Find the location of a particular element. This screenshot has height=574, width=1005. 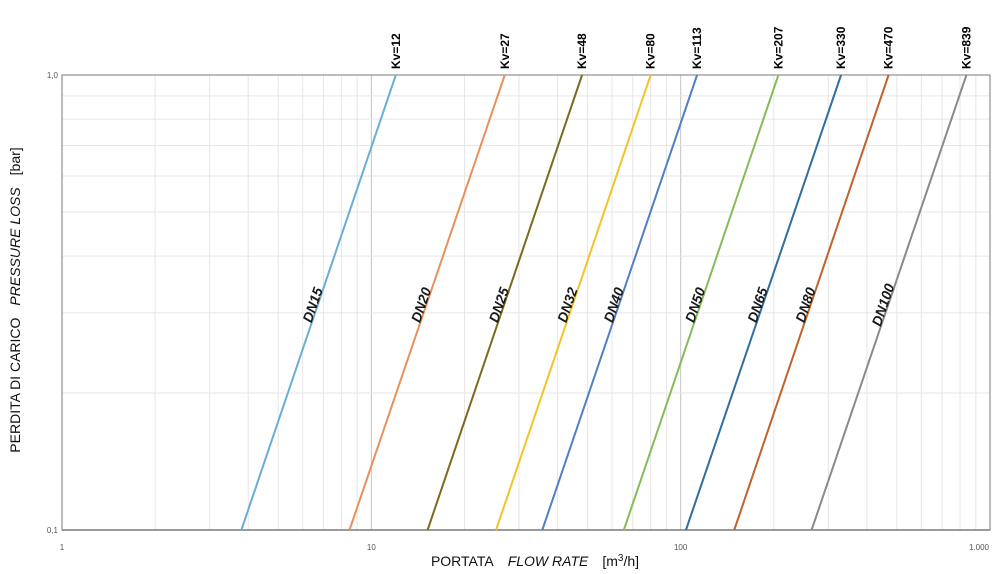

y-tick-label: 1,0 is located at coordinates (53, 75).